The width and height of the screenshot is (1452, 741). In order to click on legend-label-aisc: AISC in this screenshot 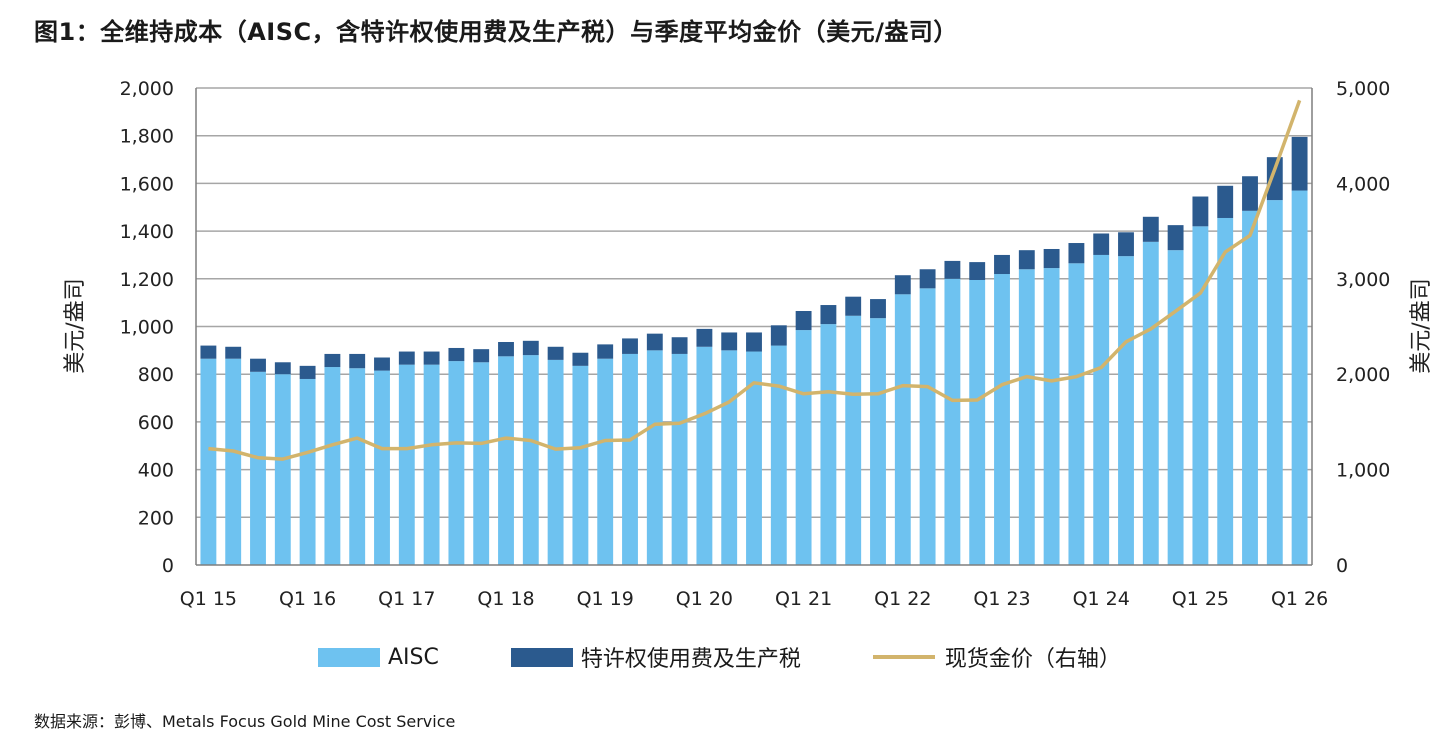, I will do `click(413, 657)`.